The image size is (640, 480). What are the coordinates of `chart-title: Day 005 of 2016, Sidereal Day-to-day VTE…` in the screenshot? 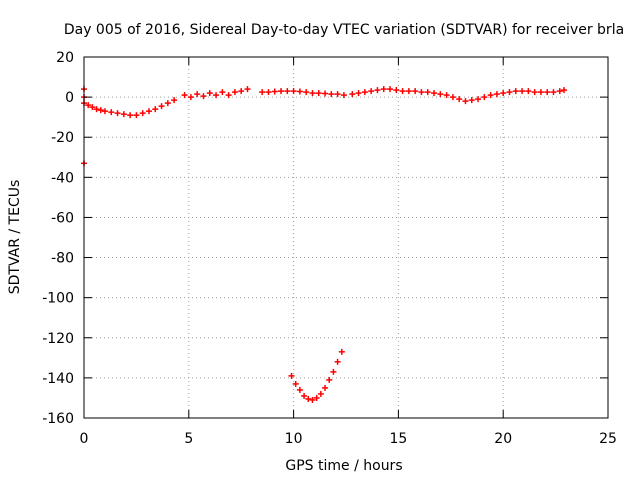 It's located at (344, 30).